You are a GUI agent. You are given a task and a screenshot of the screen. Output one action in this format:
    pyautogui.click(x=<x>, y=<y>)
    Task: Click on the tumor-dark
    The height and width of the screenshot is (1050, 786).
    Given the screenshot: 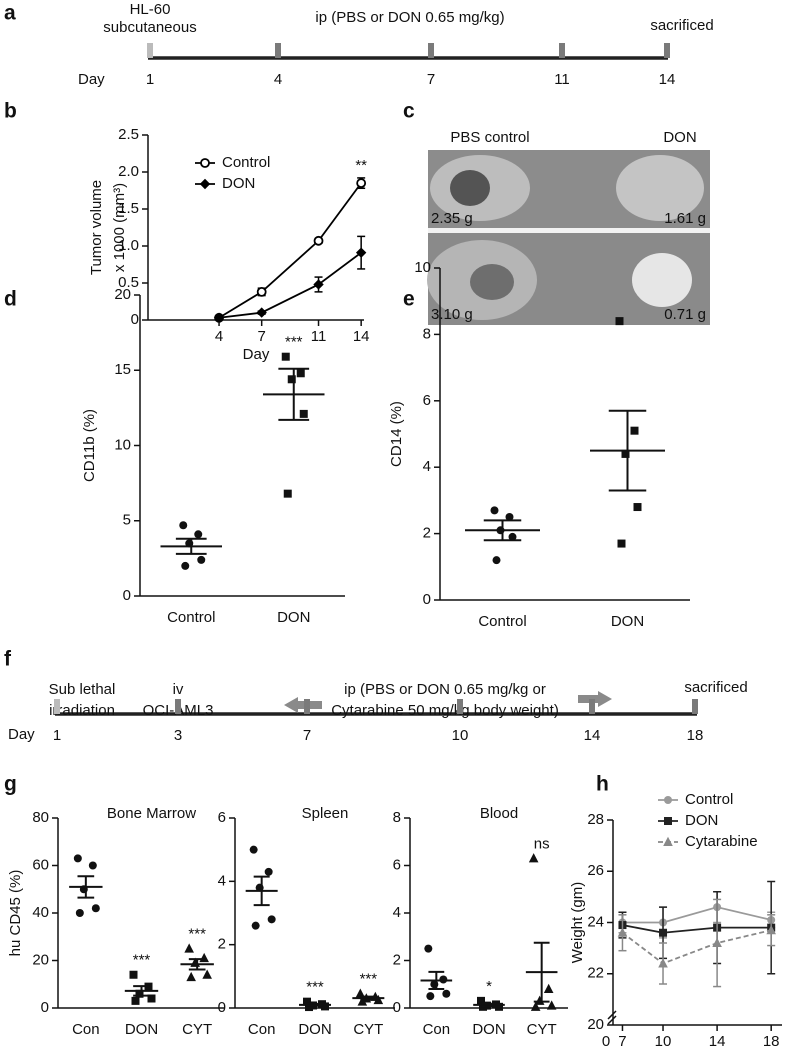 What is the action you would take?
    pyautogui.click(x=492, y=282)
    